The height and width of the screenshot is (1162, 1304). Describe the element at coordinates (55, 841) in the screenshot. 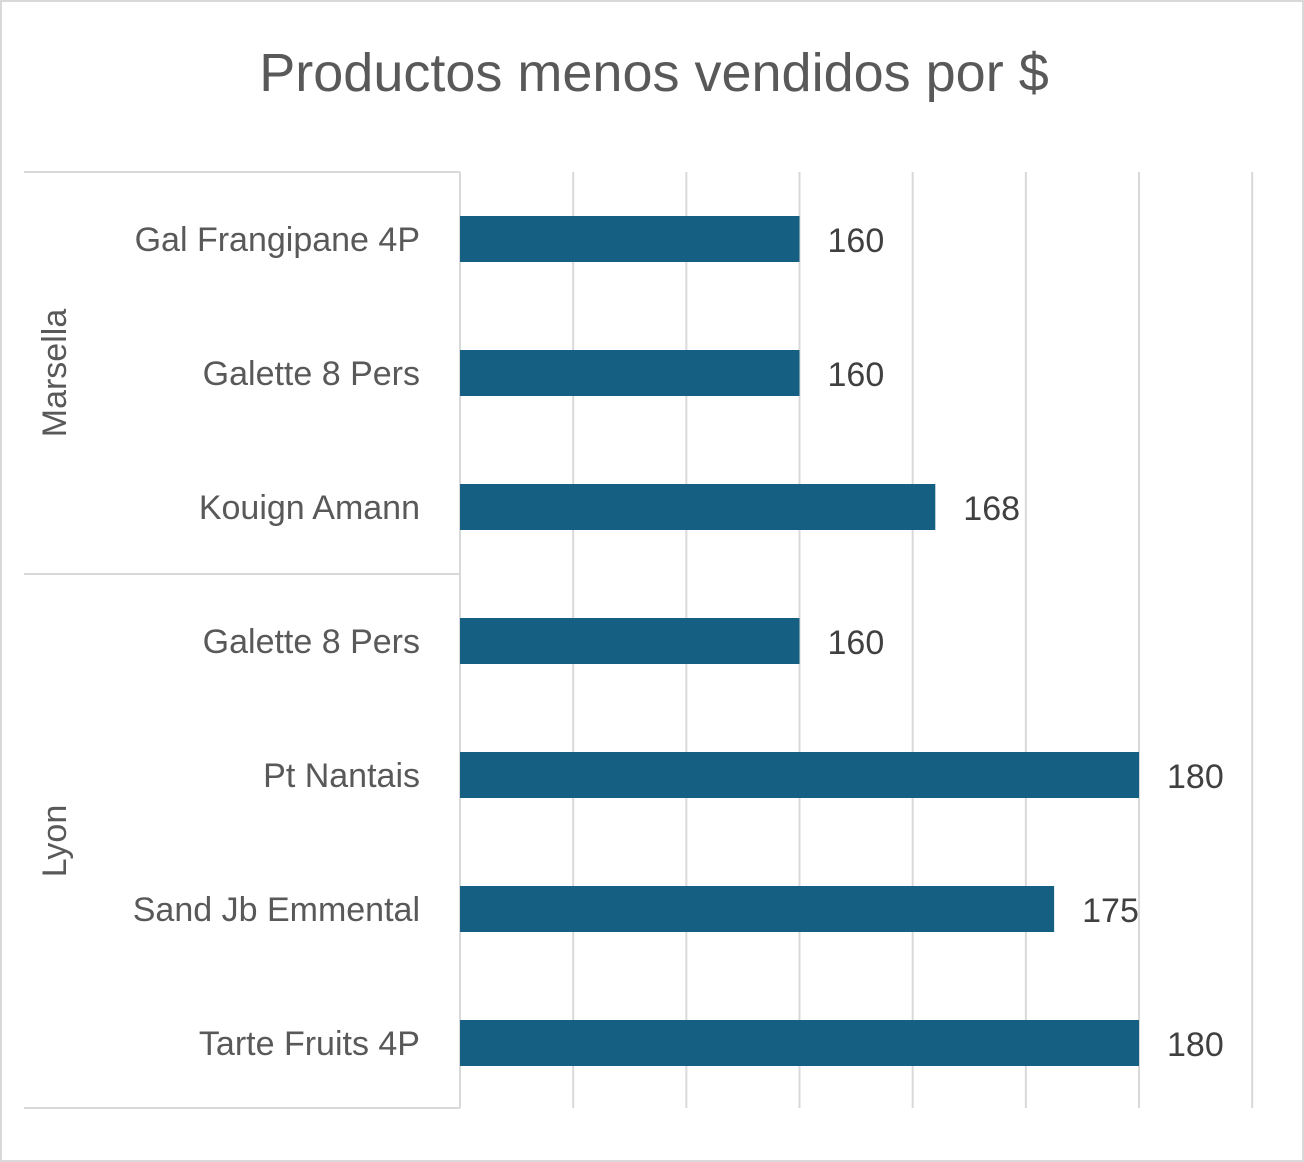

I see `group-label: Lyon` at that location.